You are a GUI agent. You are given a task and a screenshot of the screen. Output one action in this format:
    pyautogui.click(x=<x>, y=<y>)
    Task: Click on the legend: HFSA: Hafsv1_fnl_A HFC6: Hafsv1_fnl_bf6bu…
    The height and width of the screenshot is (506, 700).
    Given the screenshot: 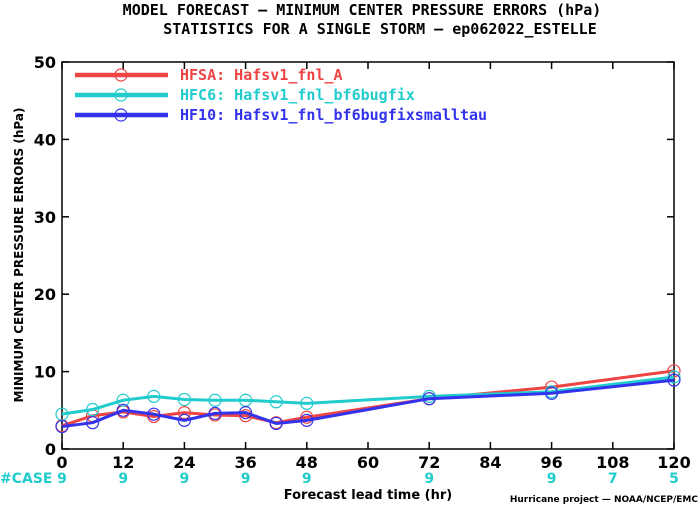 What is the action you would take?
    pyautogui.click(x=281, y=95)
    